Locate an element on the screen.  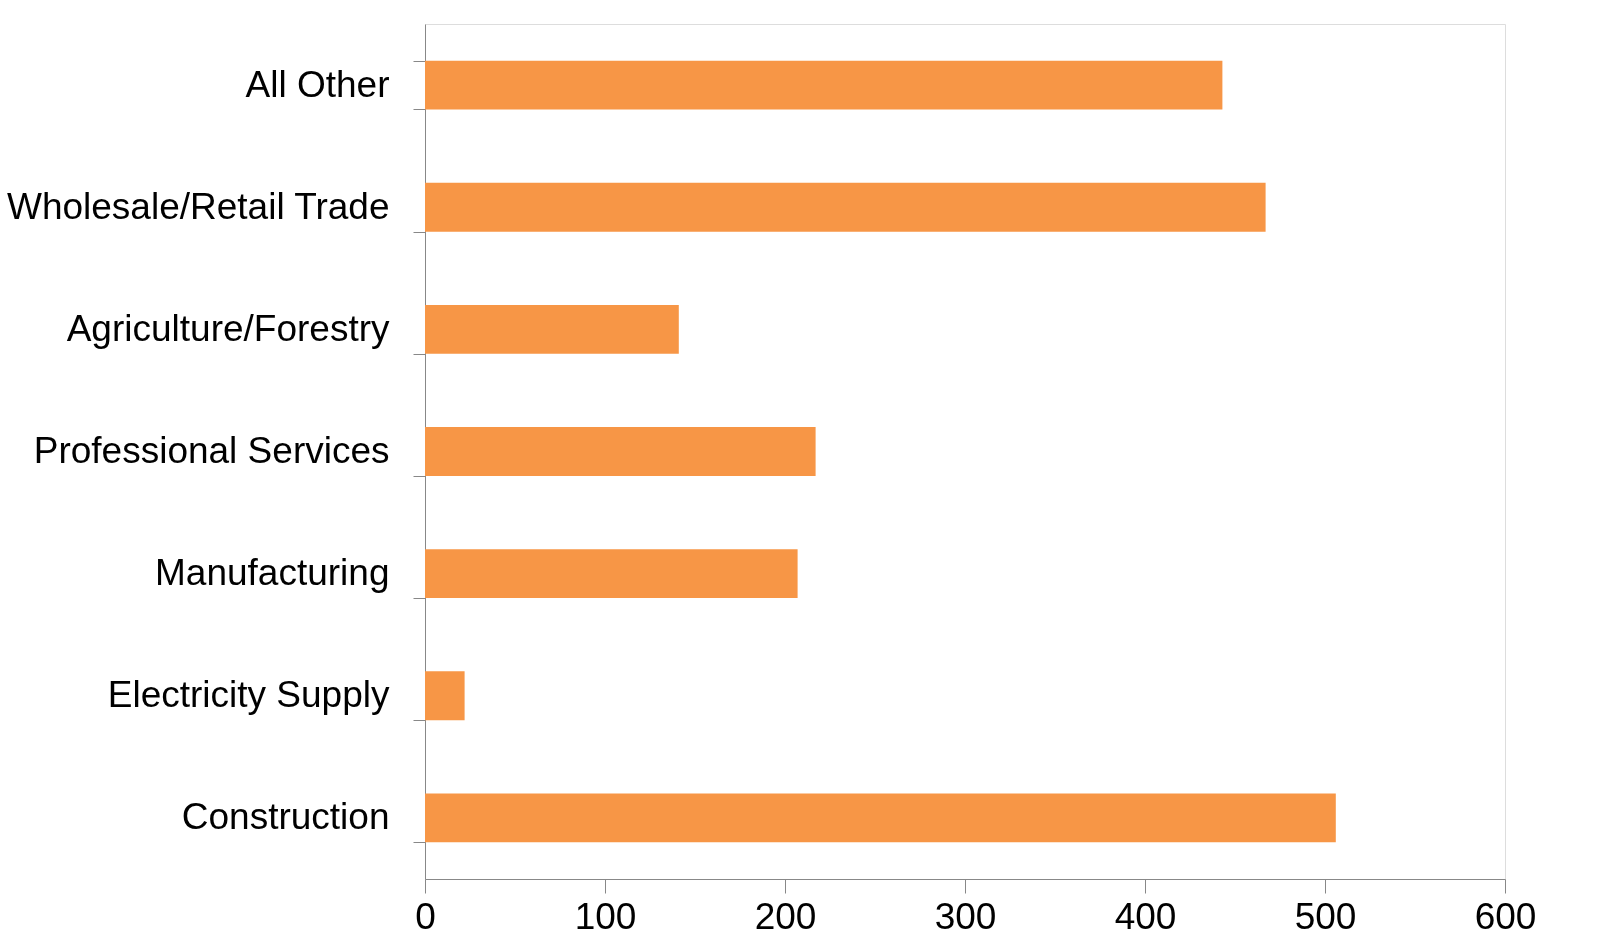
x-tick-label: 100 is located at coordinates (605, 916).